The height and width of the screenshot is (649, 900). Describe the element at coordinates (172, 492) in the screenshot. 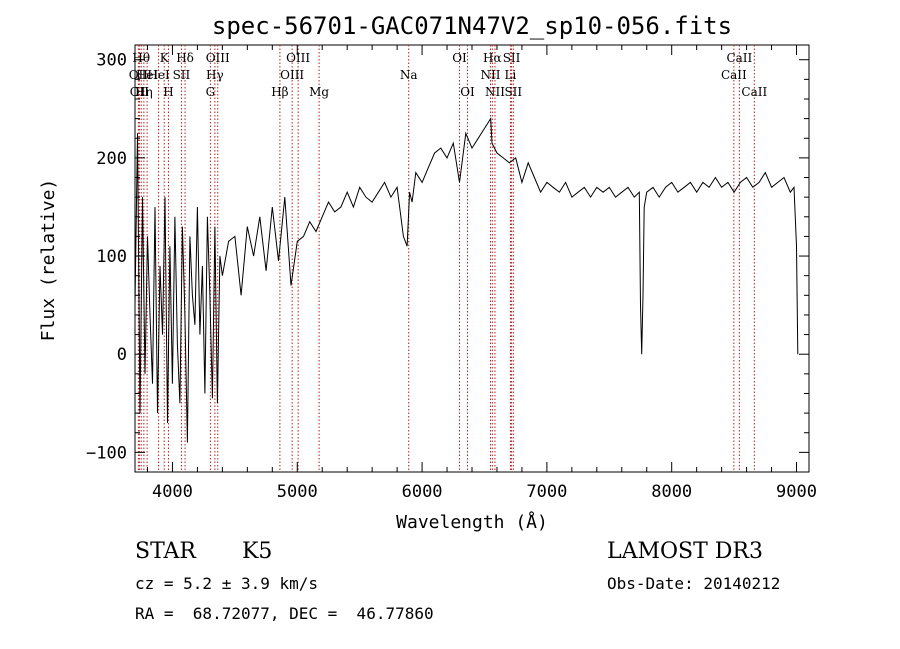

I see `x-tick-label: 4000` at that location.